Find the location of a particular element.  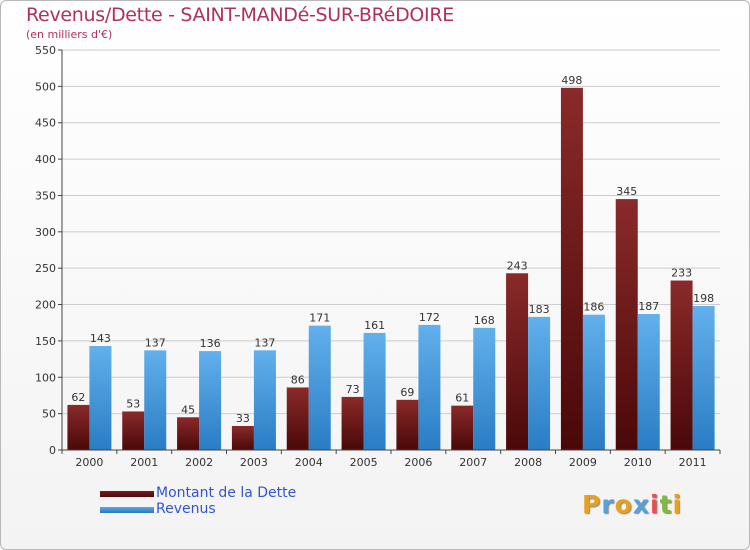

y-tick-label: 500 is located at coordinates (45, 86).